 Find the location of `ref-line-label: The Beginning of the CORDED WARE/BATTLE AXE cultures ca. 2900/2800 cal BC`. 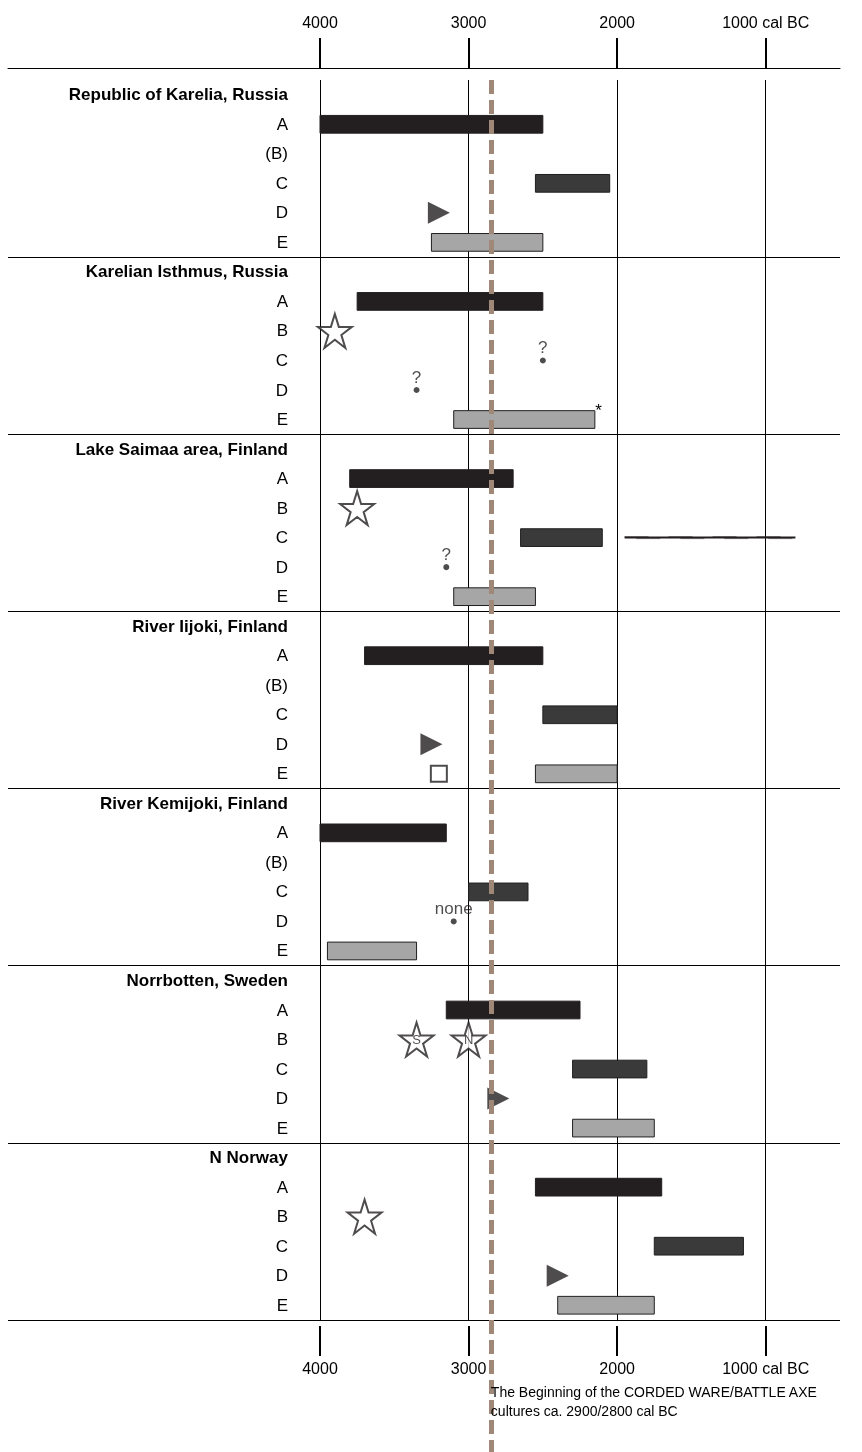

ref-line-label: The Beginning of the CORDED WARE/BATTLE AXE cultures ca. 2900/2800 cal BC is located at coordinates (655, 1401).